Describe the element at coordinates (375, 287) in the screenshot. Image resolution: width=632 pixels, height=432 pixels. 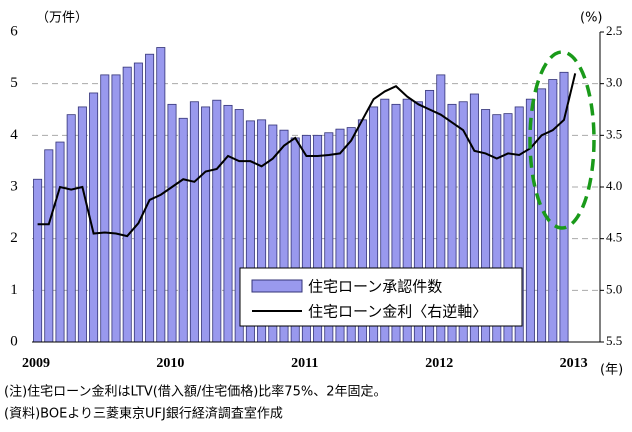
I see `legend-label: 住宅ローン承認件数` at that location.